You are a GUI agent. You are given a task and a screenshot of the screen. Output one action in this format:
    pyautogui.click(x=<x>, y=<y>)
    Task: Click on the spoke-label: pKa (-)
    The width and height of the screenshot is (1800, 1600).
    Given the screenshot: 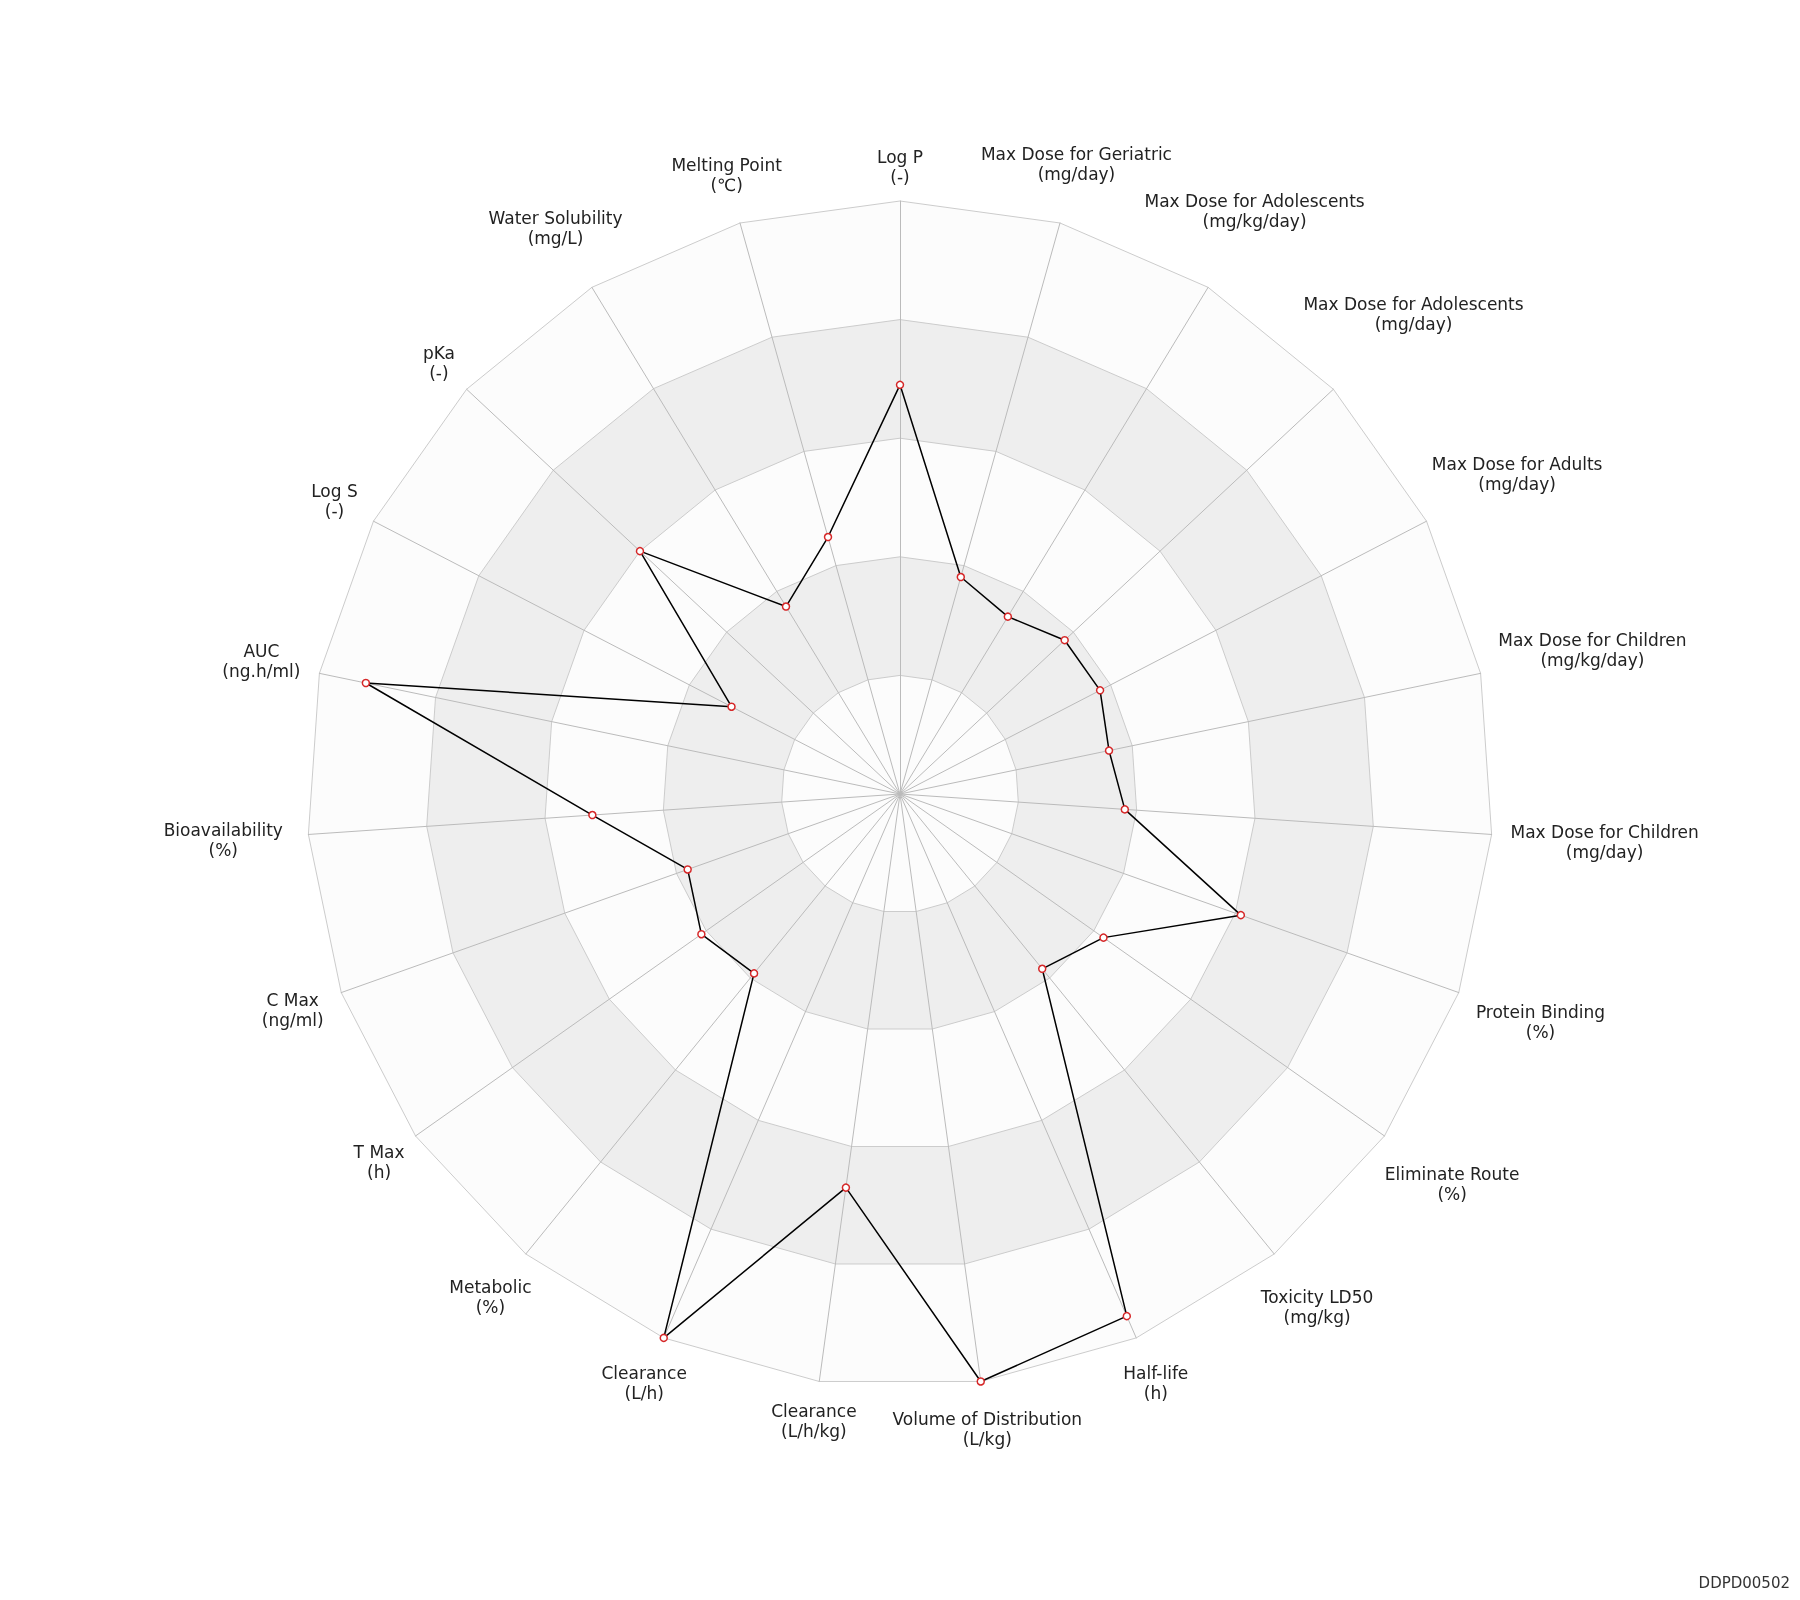 What is the action you would take?
    pyautogui.click(x=438, y=363)
    